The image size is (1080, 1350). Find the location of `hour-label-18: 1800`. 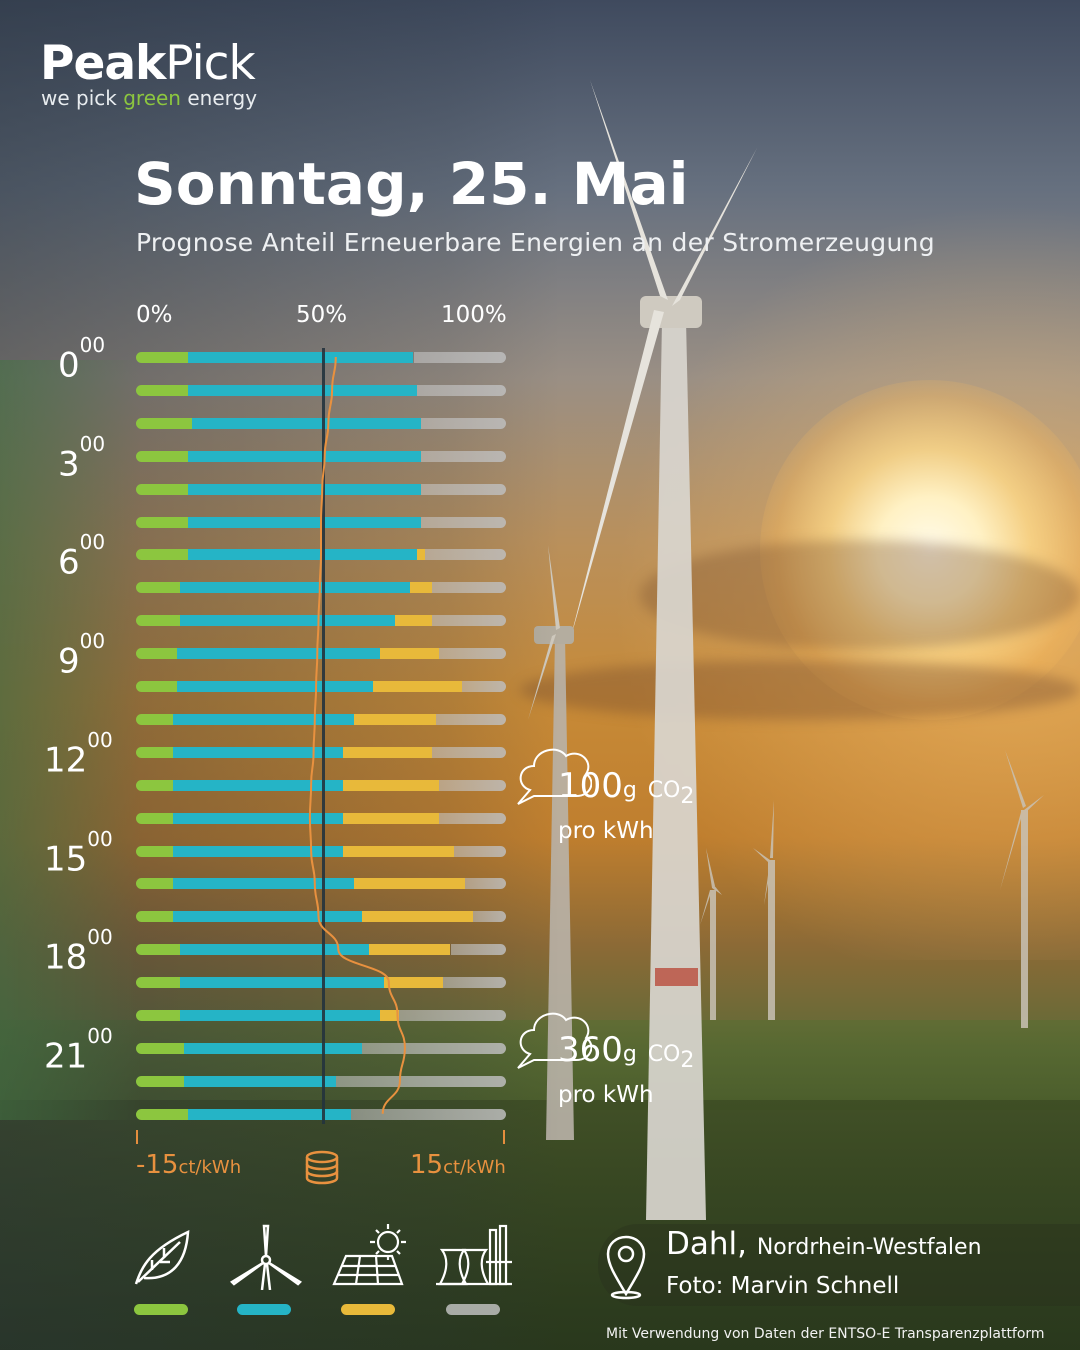

hour-label-18: 1800 is located at coordinates (78, 951).